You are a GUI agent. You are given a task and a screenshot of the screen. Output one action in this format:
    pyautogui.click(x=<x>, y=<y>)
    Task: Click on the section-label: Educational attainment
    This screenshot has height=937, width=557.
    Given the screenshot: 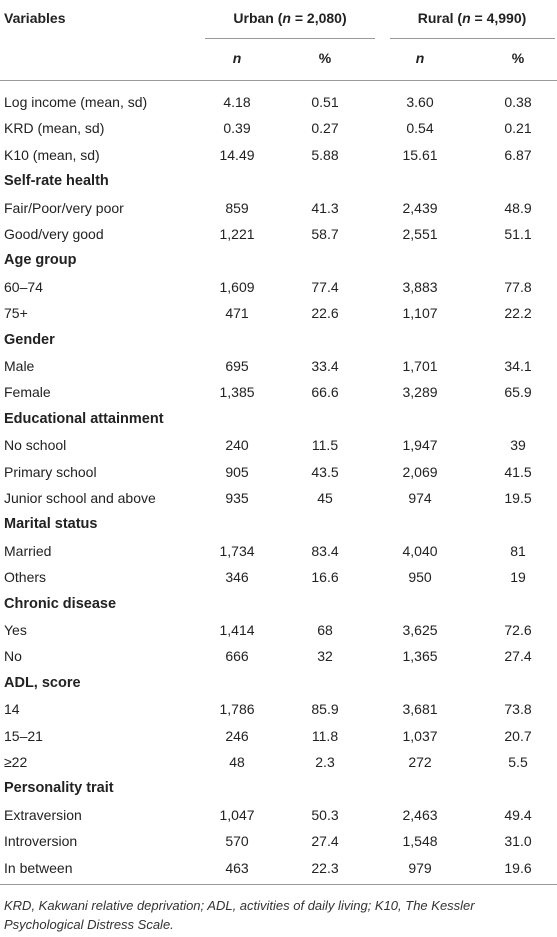 What is the action you would take?
    pyautogui.click(x=84, y=418)
    